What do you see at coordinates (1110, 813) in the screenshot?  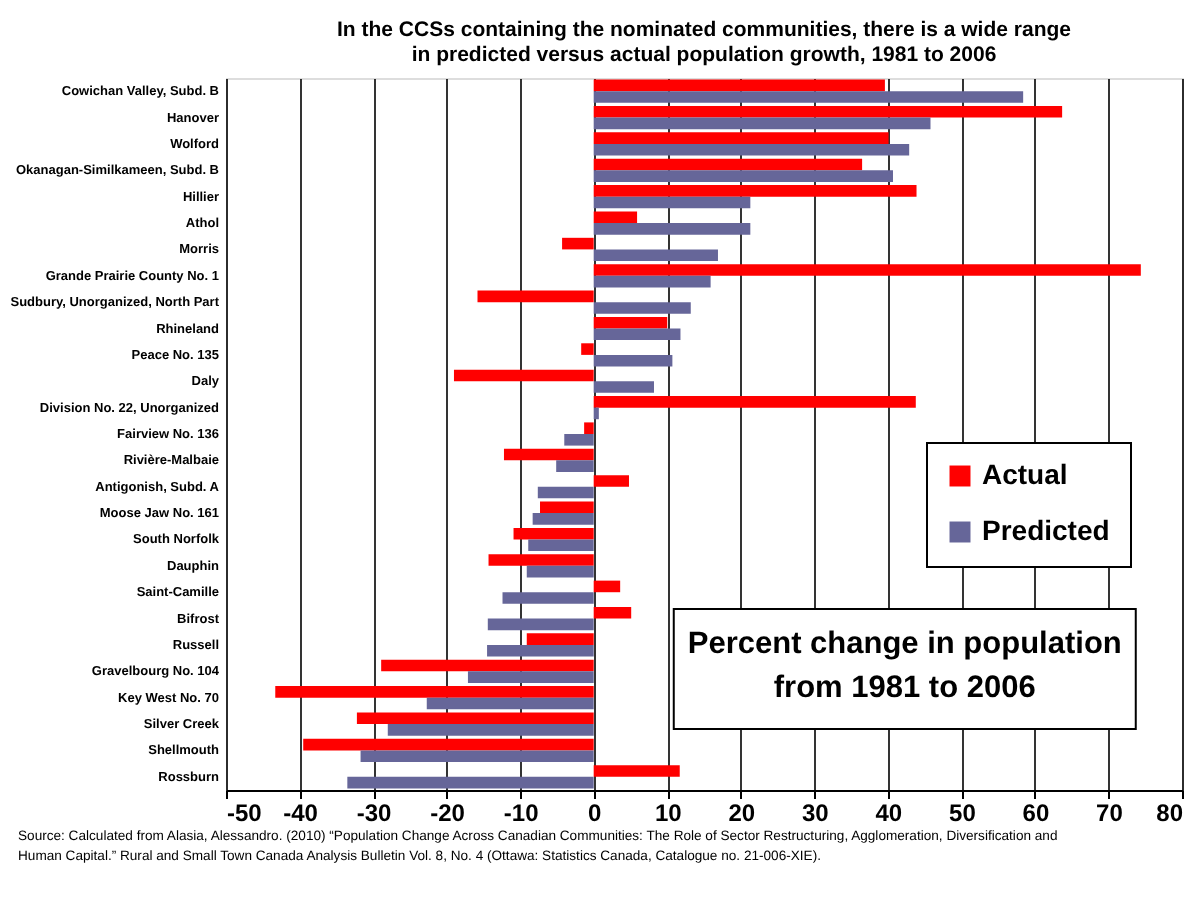 I see `x-tick-label: 70` at bounding box center [1110, 813].